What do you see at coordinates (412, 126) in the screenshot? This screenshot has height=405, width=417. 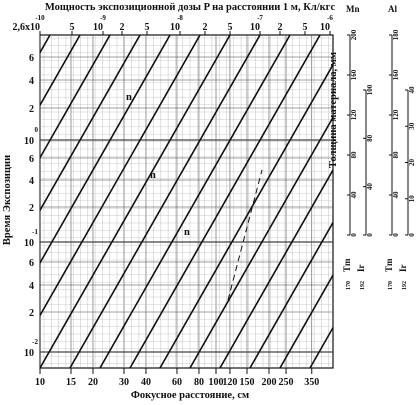 I see `scale-label: 30` at bounding box center [412, 126].